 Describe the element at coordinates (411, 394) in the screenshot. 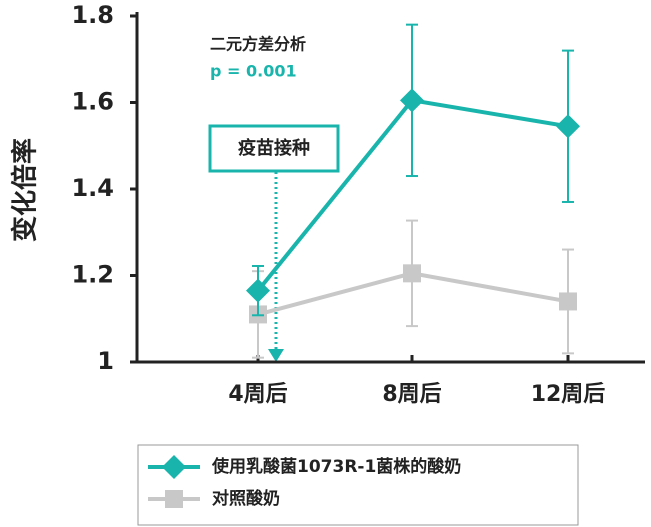

I see `x-tick-label: 8周后` at that location.